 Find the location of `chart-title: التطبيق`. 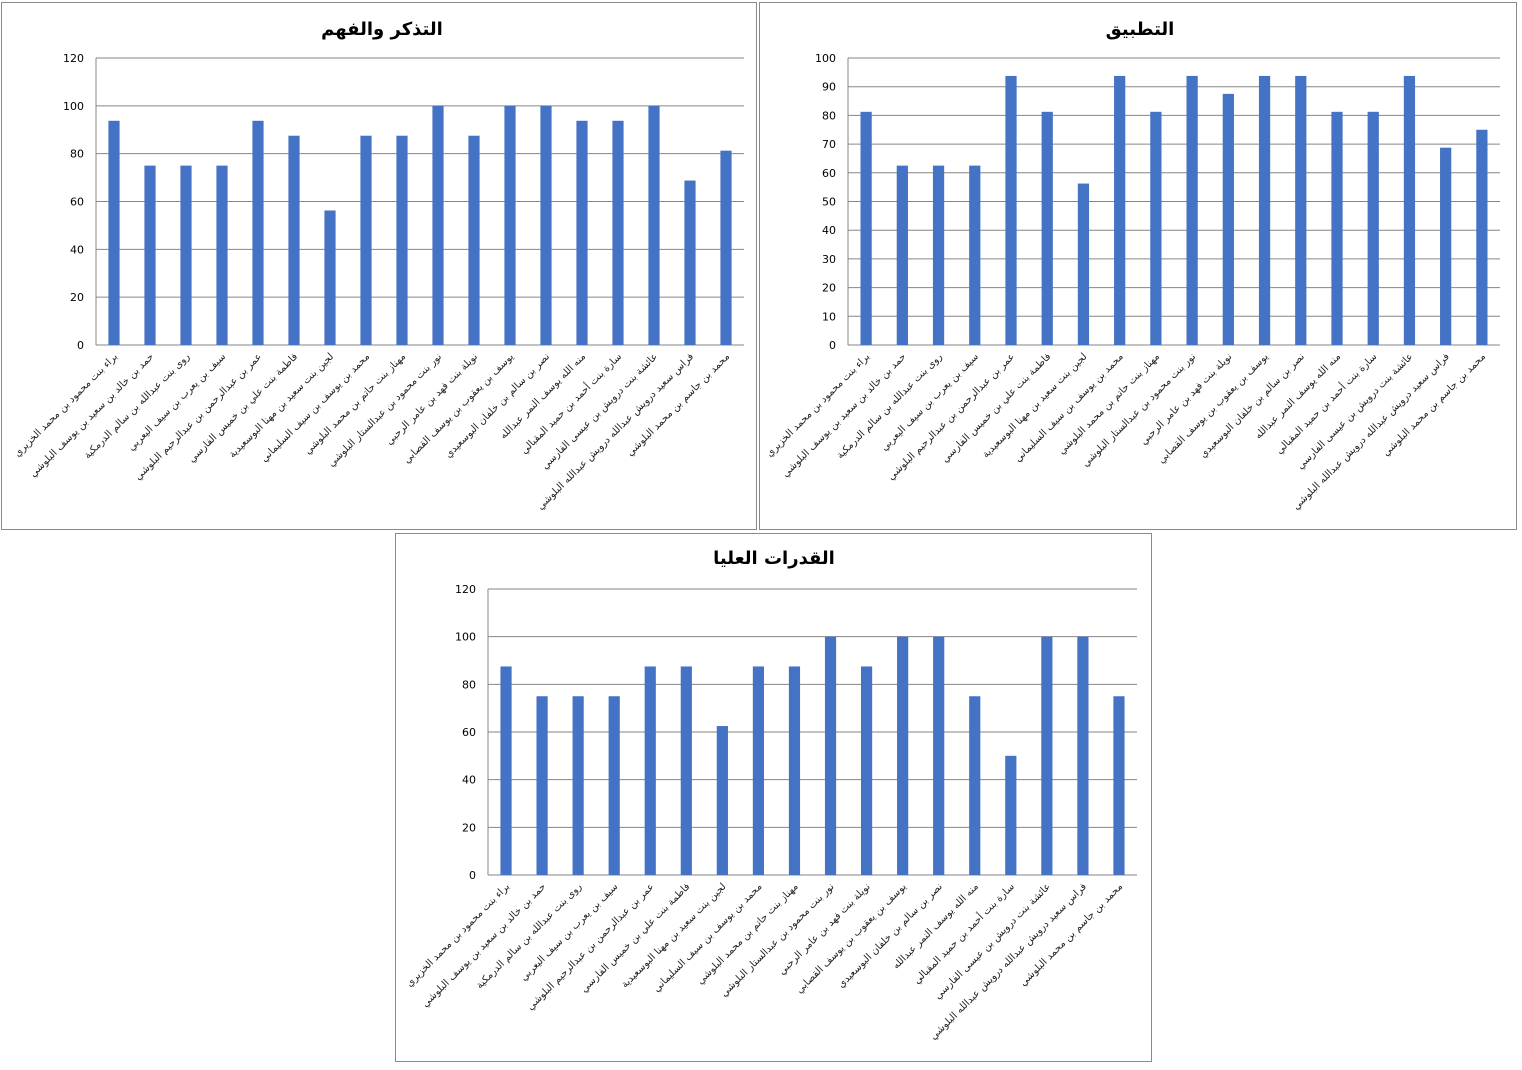

chart-title: التطبيق is located at coordinates (1140, 29).